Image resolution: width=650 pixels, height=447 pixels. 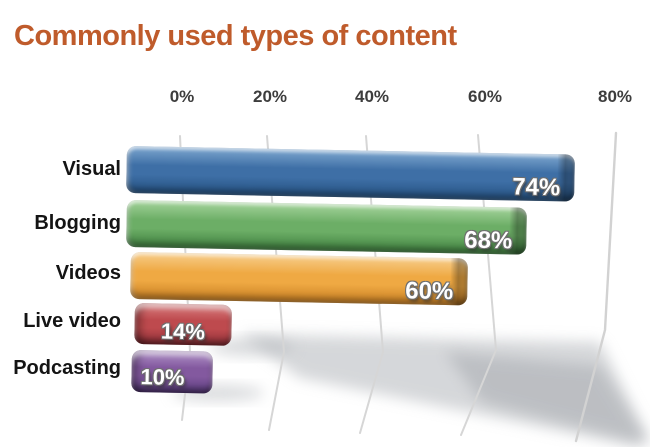 What do you see at coordinates (596, 287) in the screenshot?
I see `gridline-80pct` at bounding box center [596, 287].